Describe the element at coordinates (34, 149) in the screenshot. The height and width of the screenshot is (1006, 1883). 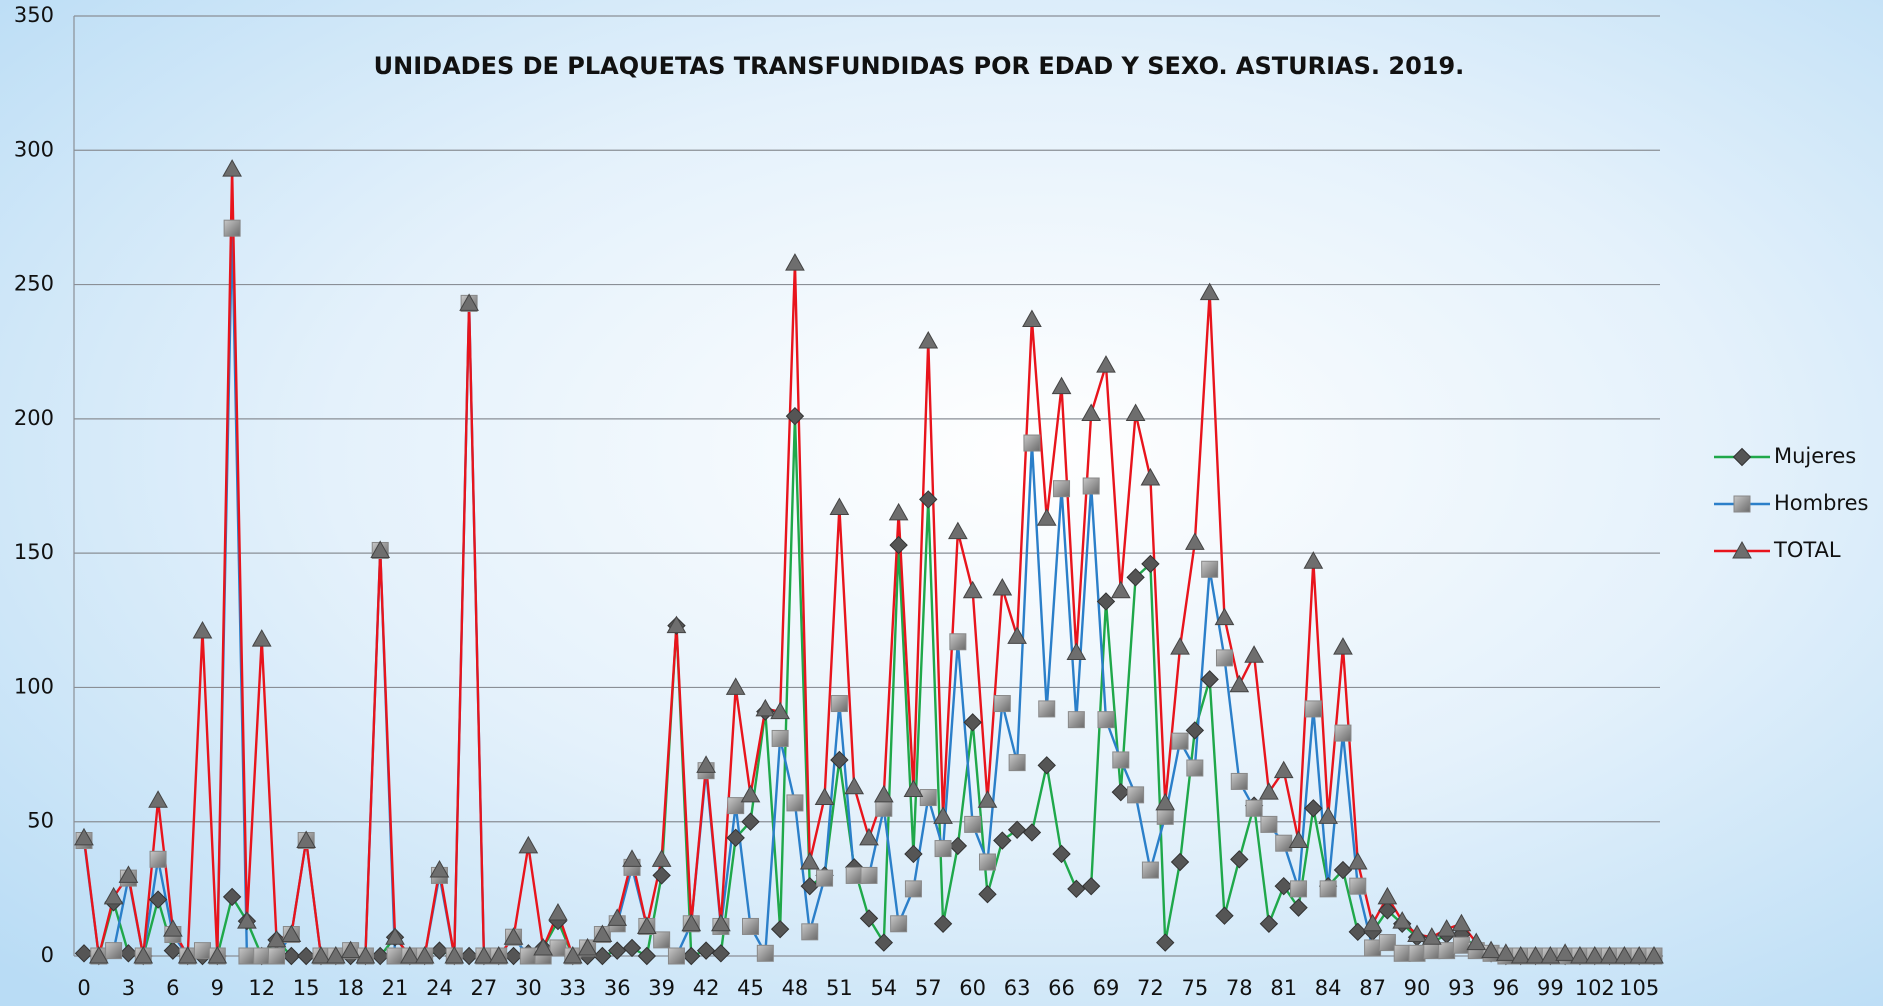
I see `y-tick-label: 300` at that location.